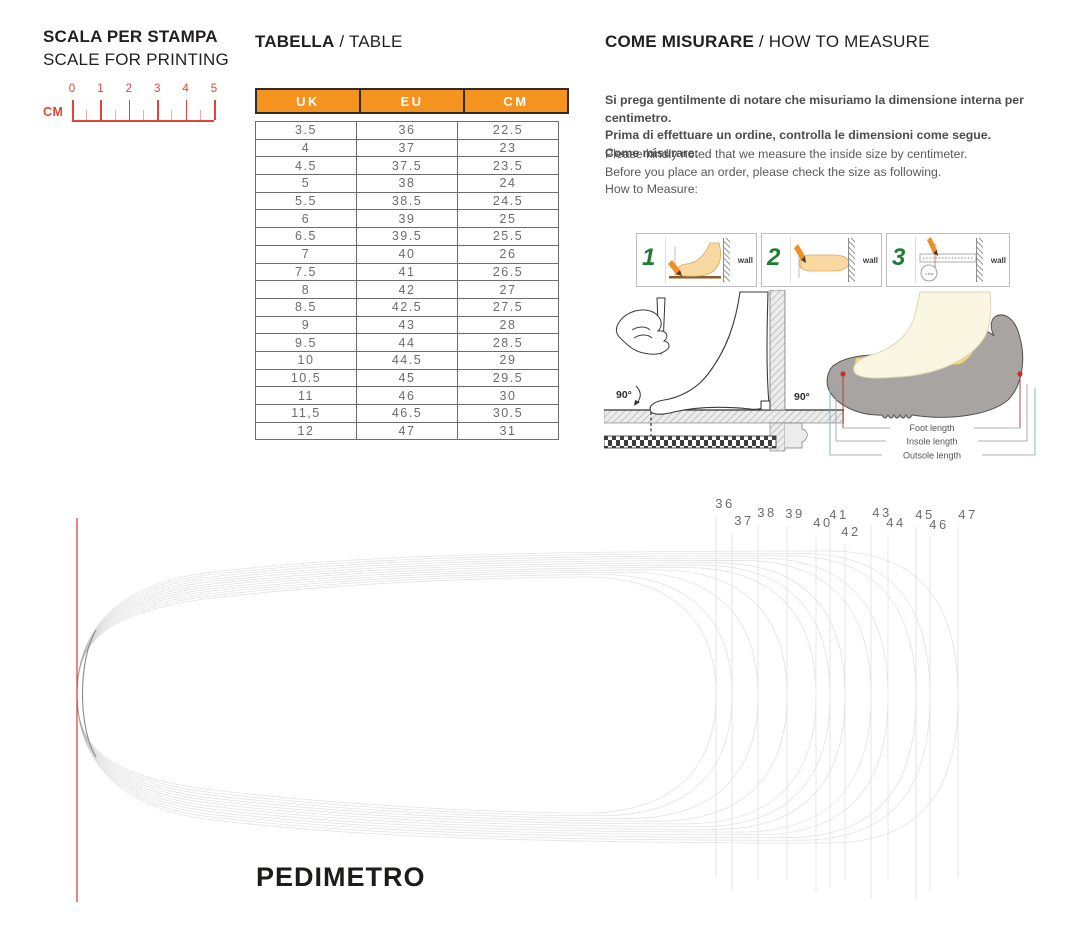 The width and height of the screenshot is (1080, 942). Describe the element at coordinates (214, 89) in the screenshot. I see `ruler-number: 5` at that location.